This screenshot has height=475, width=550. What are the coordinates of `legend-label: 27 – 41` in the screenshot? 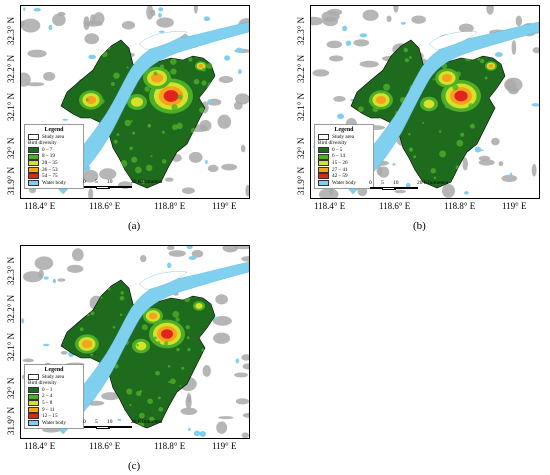 It's located at (340, 169).